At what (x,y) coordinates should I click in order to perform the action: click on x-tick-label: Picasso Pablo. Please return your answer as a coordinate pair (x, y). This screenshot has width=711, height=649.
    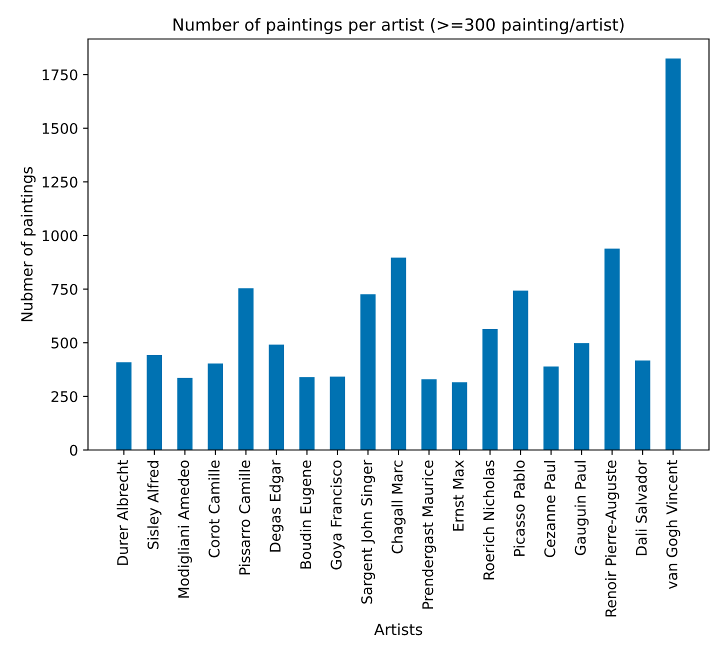
    Looking at the image, I should click on (519, 508).